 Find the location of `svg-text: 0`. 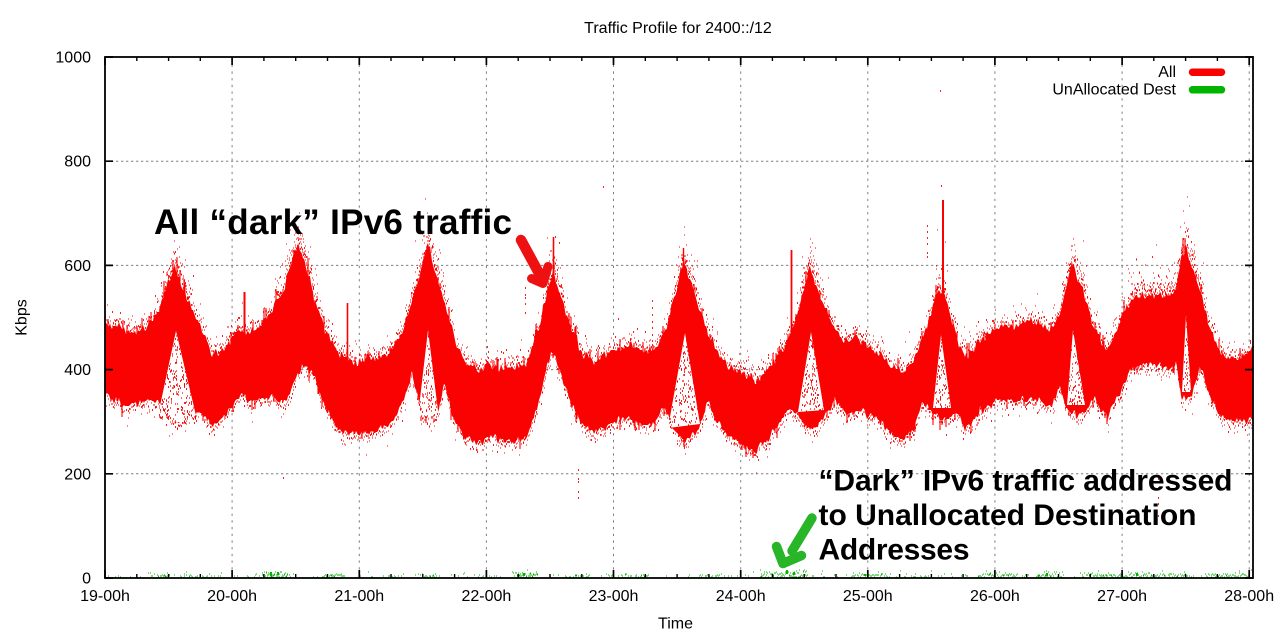

svg-text: 0 is located at coordinates (86, 579).